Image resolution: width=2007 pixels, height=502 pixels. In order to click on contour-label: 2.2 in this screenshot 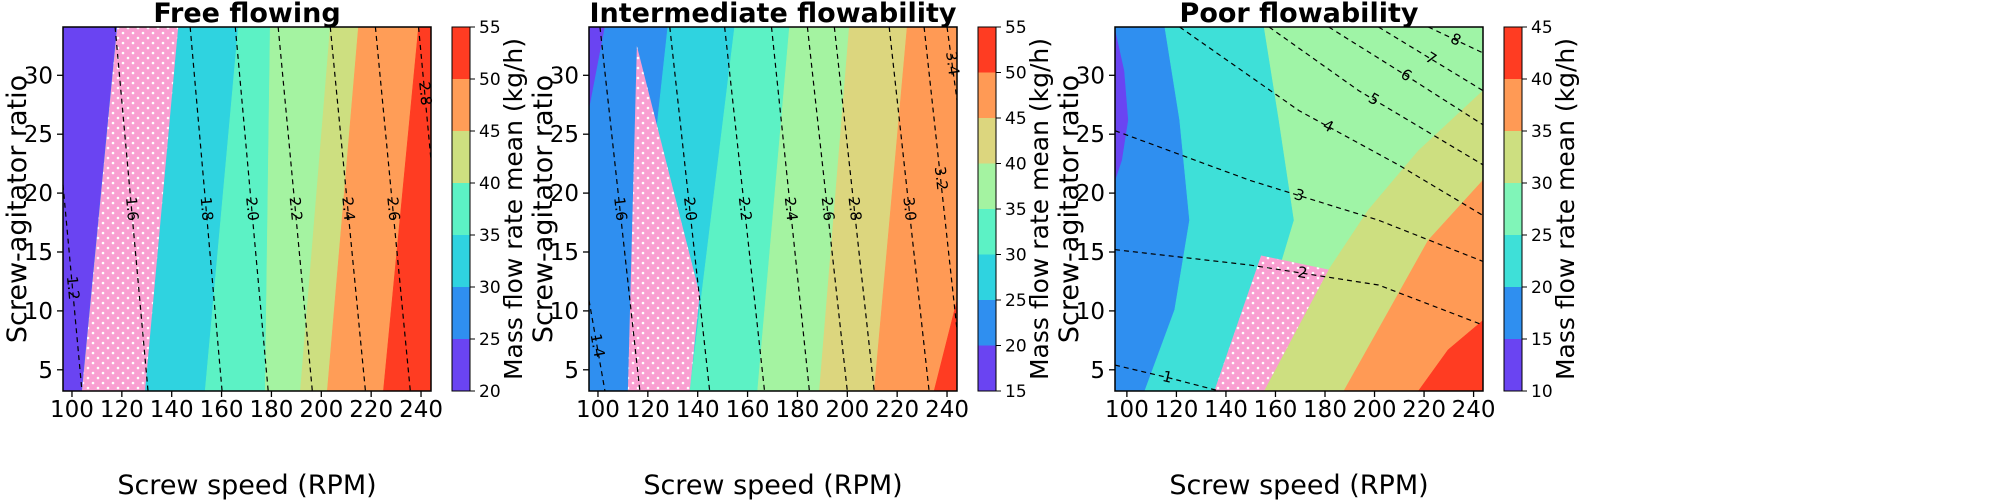, I will do `click(745, 209)`.